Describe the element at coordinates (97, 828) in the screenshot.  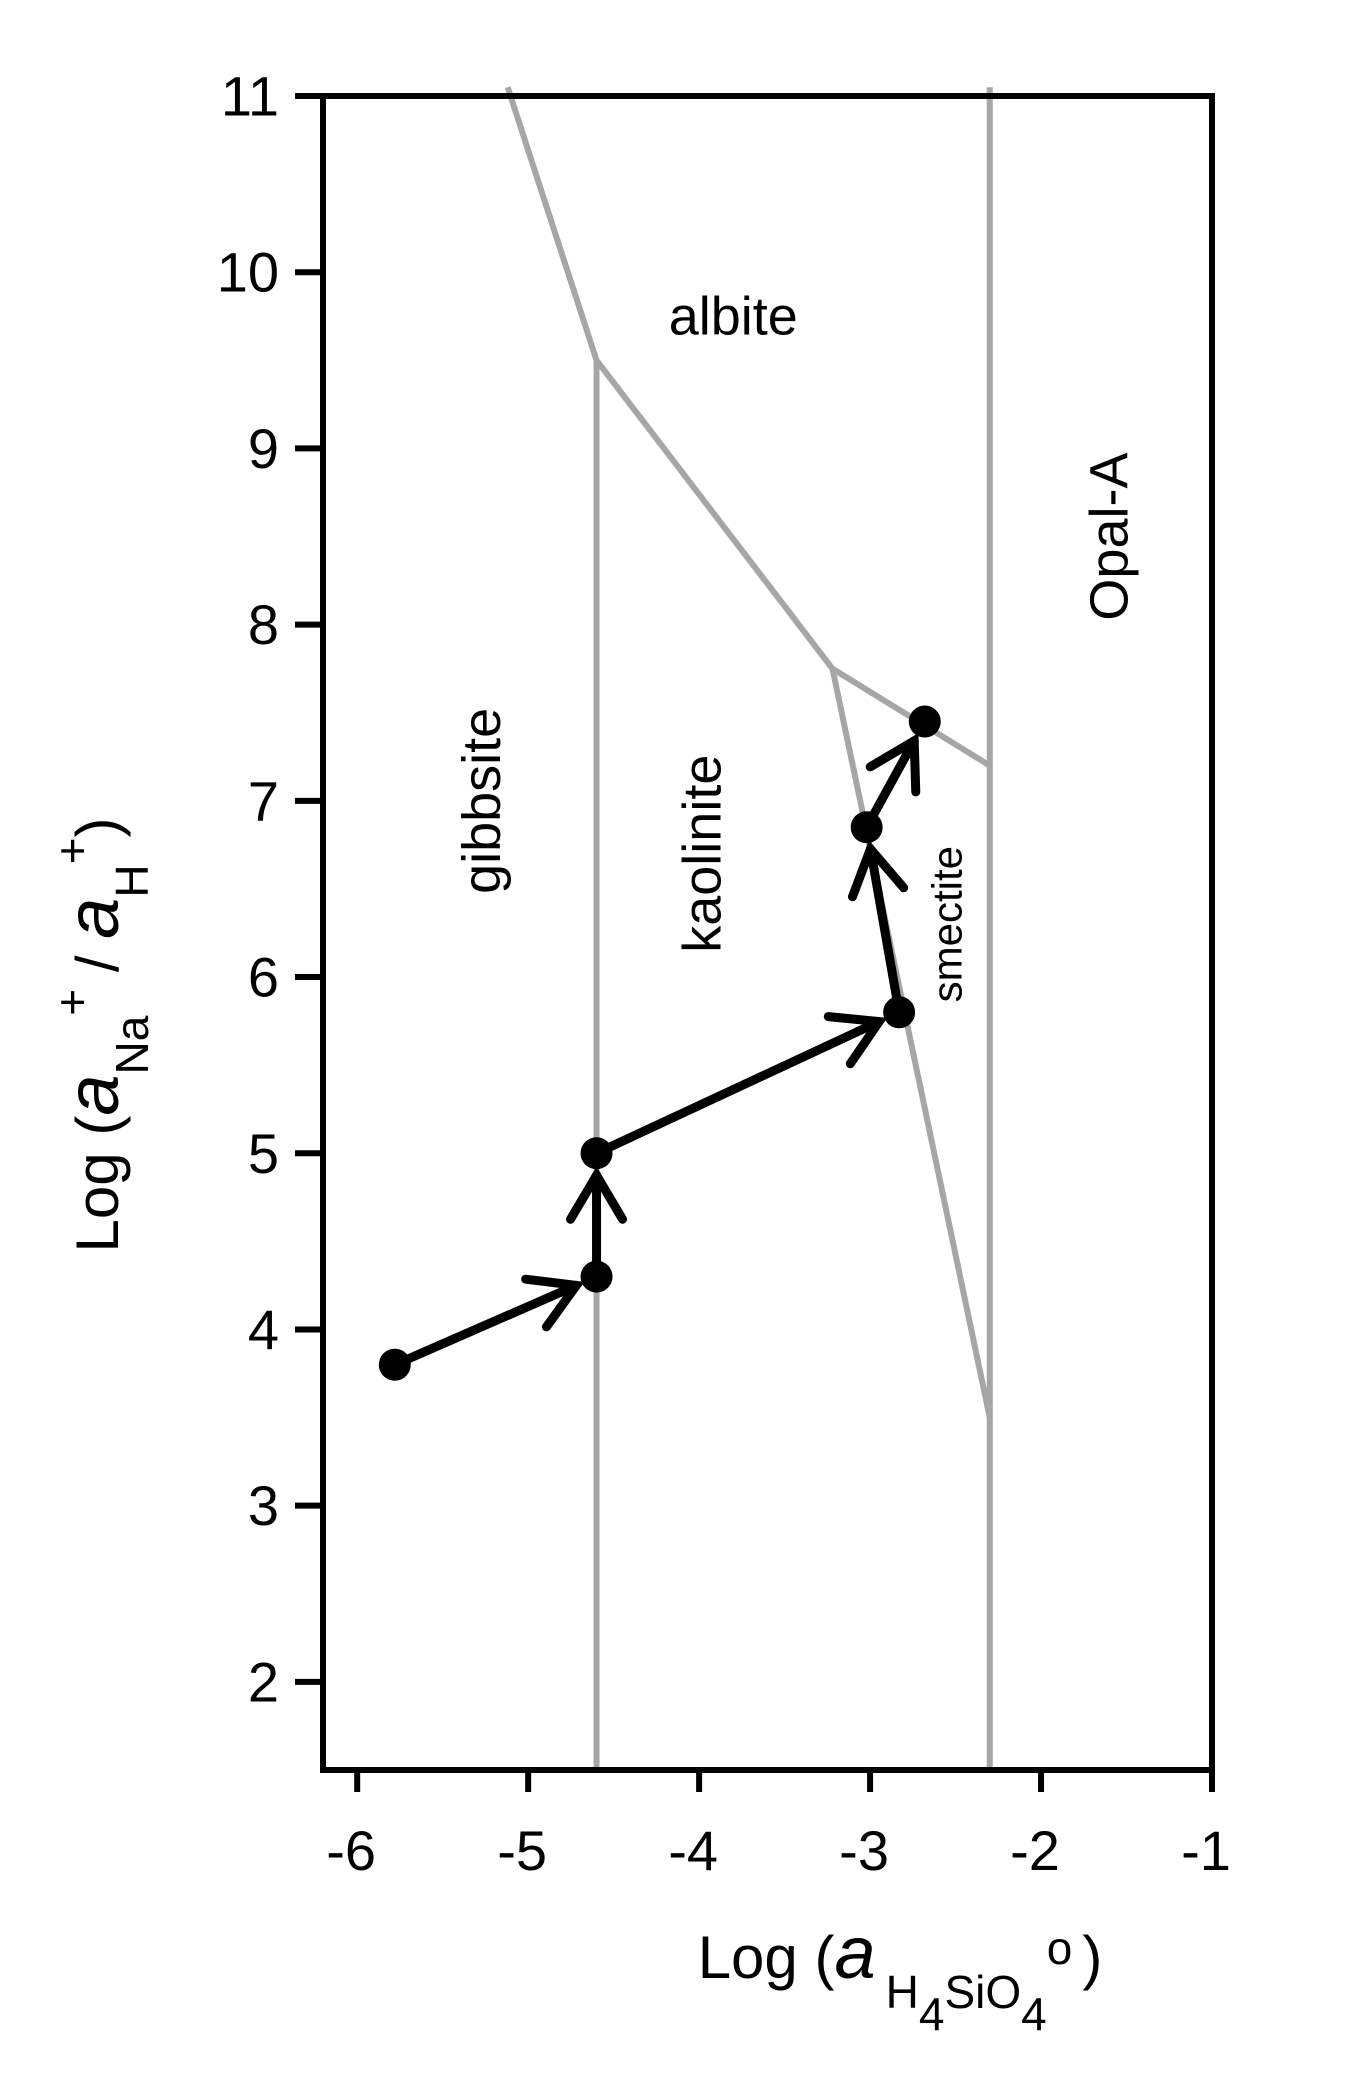
I see `y-label-suffix: )` at that location.